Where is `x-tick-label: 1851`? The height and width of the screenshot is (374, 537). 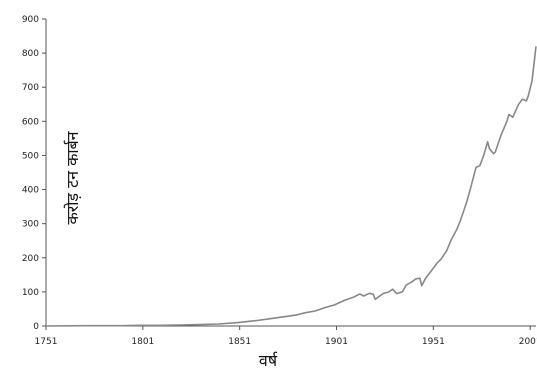 x-tick-label: 1851 is located at coordinates (239, 342).